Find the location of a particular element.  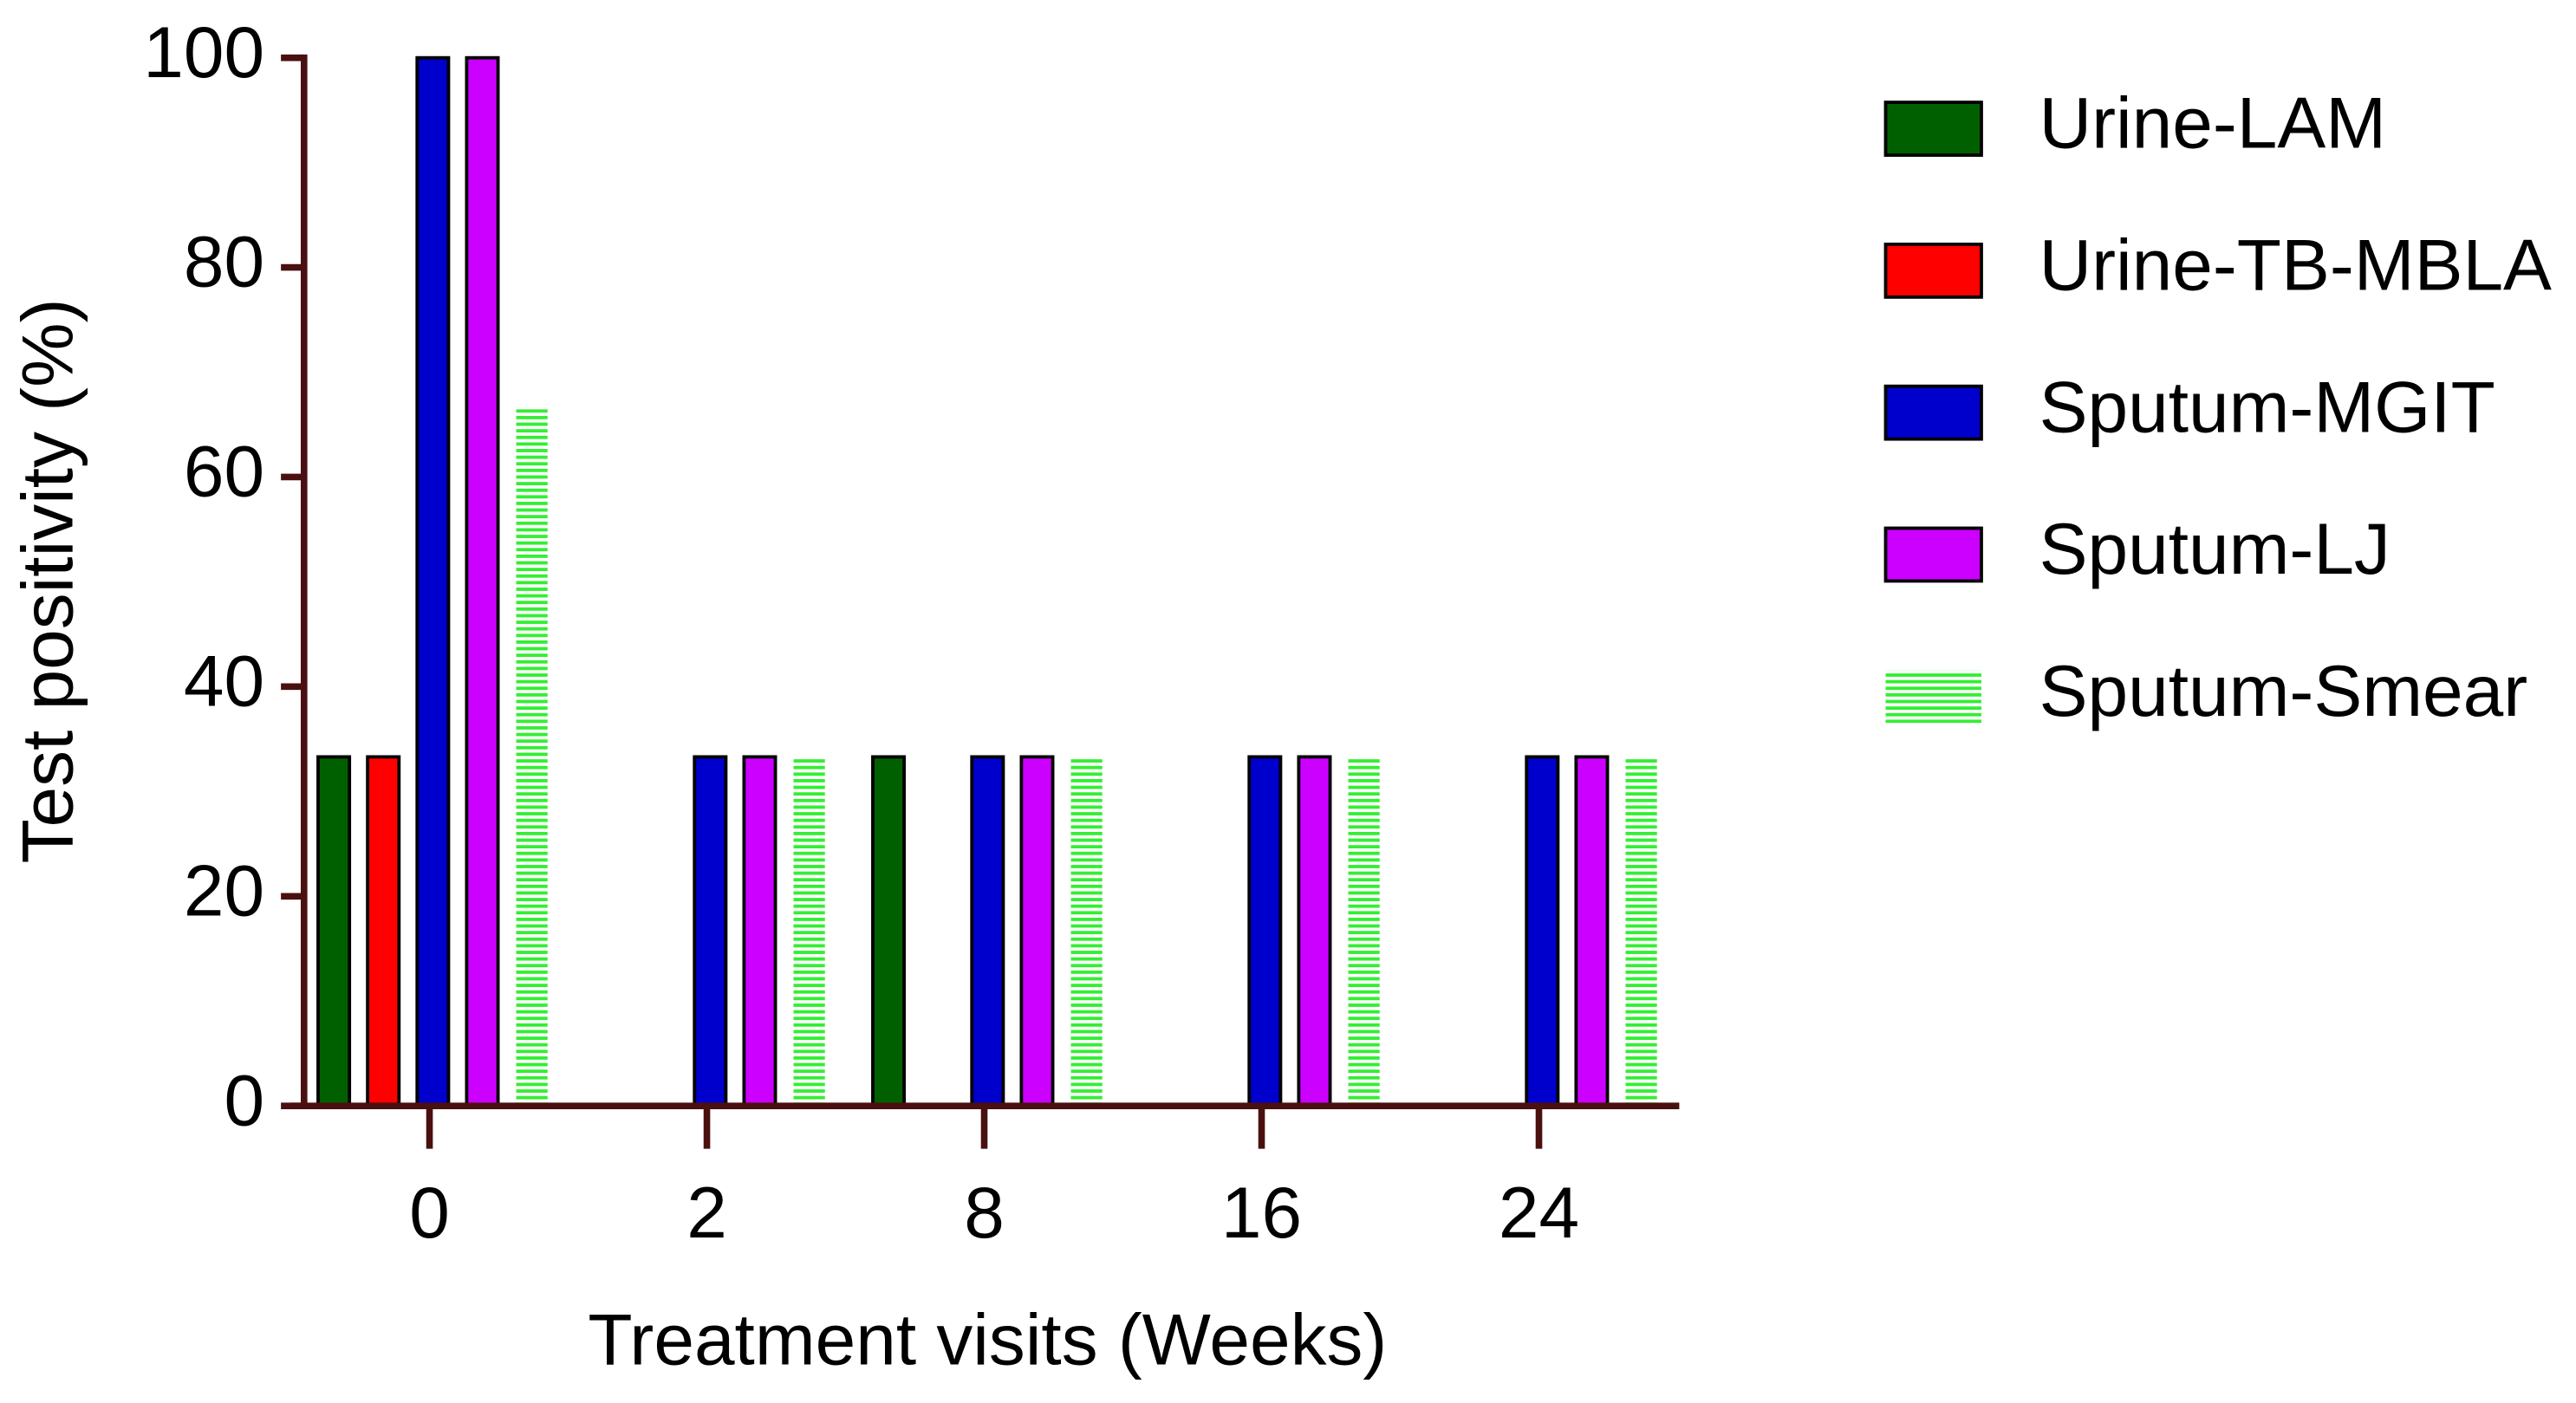

y-tick-label: 20 is located at coordinates (224, 890).